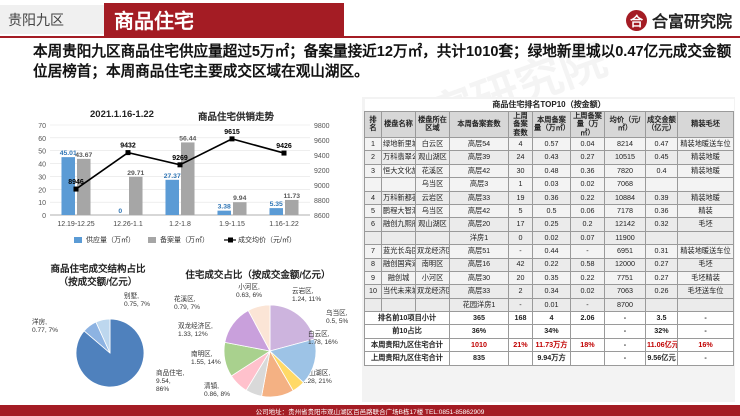  I want to click on table-cell: 融创九熙府, so click(398, 224).